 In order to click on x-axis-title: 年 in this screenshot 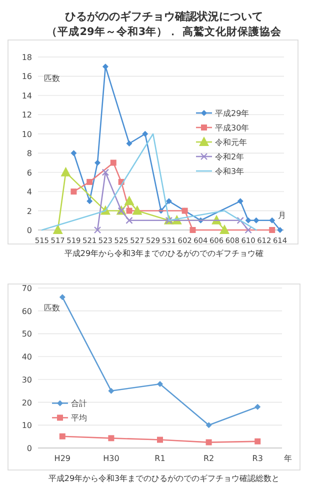, I will do `click(288, 458)`.